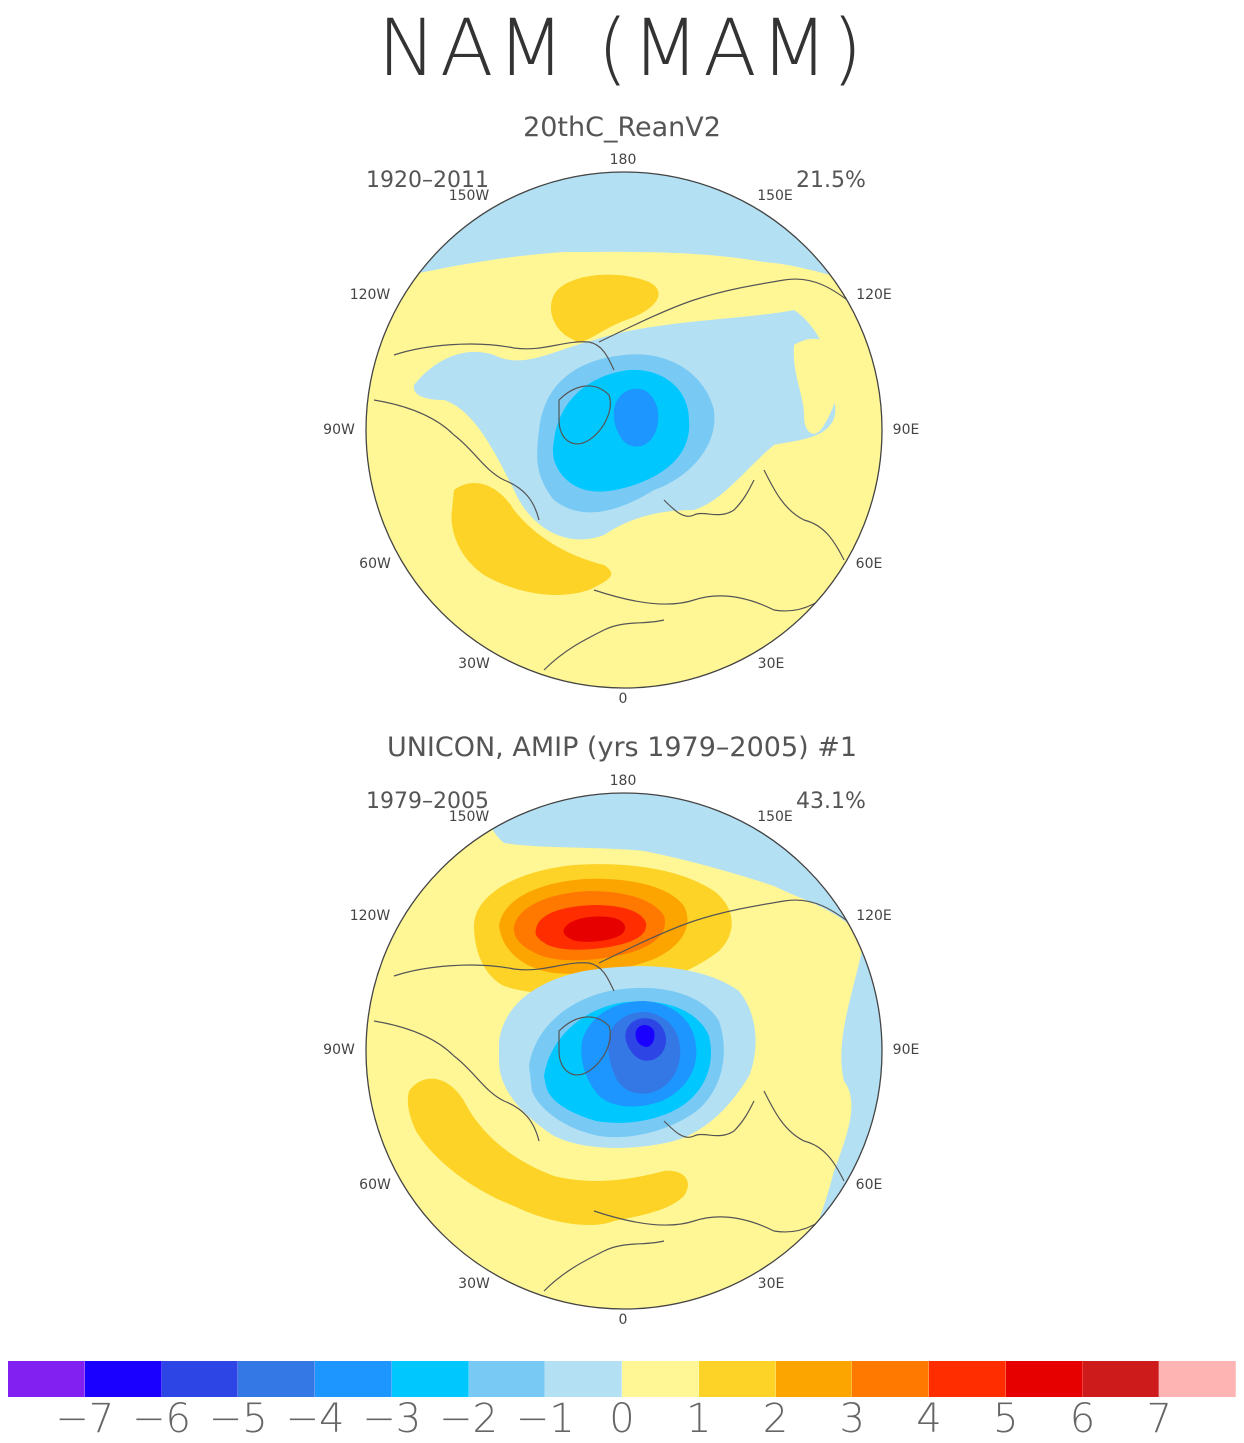  What do you see at coordinates (85, 1419) in the screenshot?
I see `colorbar-tick-label: −7` at bounding box center [85, 1419].